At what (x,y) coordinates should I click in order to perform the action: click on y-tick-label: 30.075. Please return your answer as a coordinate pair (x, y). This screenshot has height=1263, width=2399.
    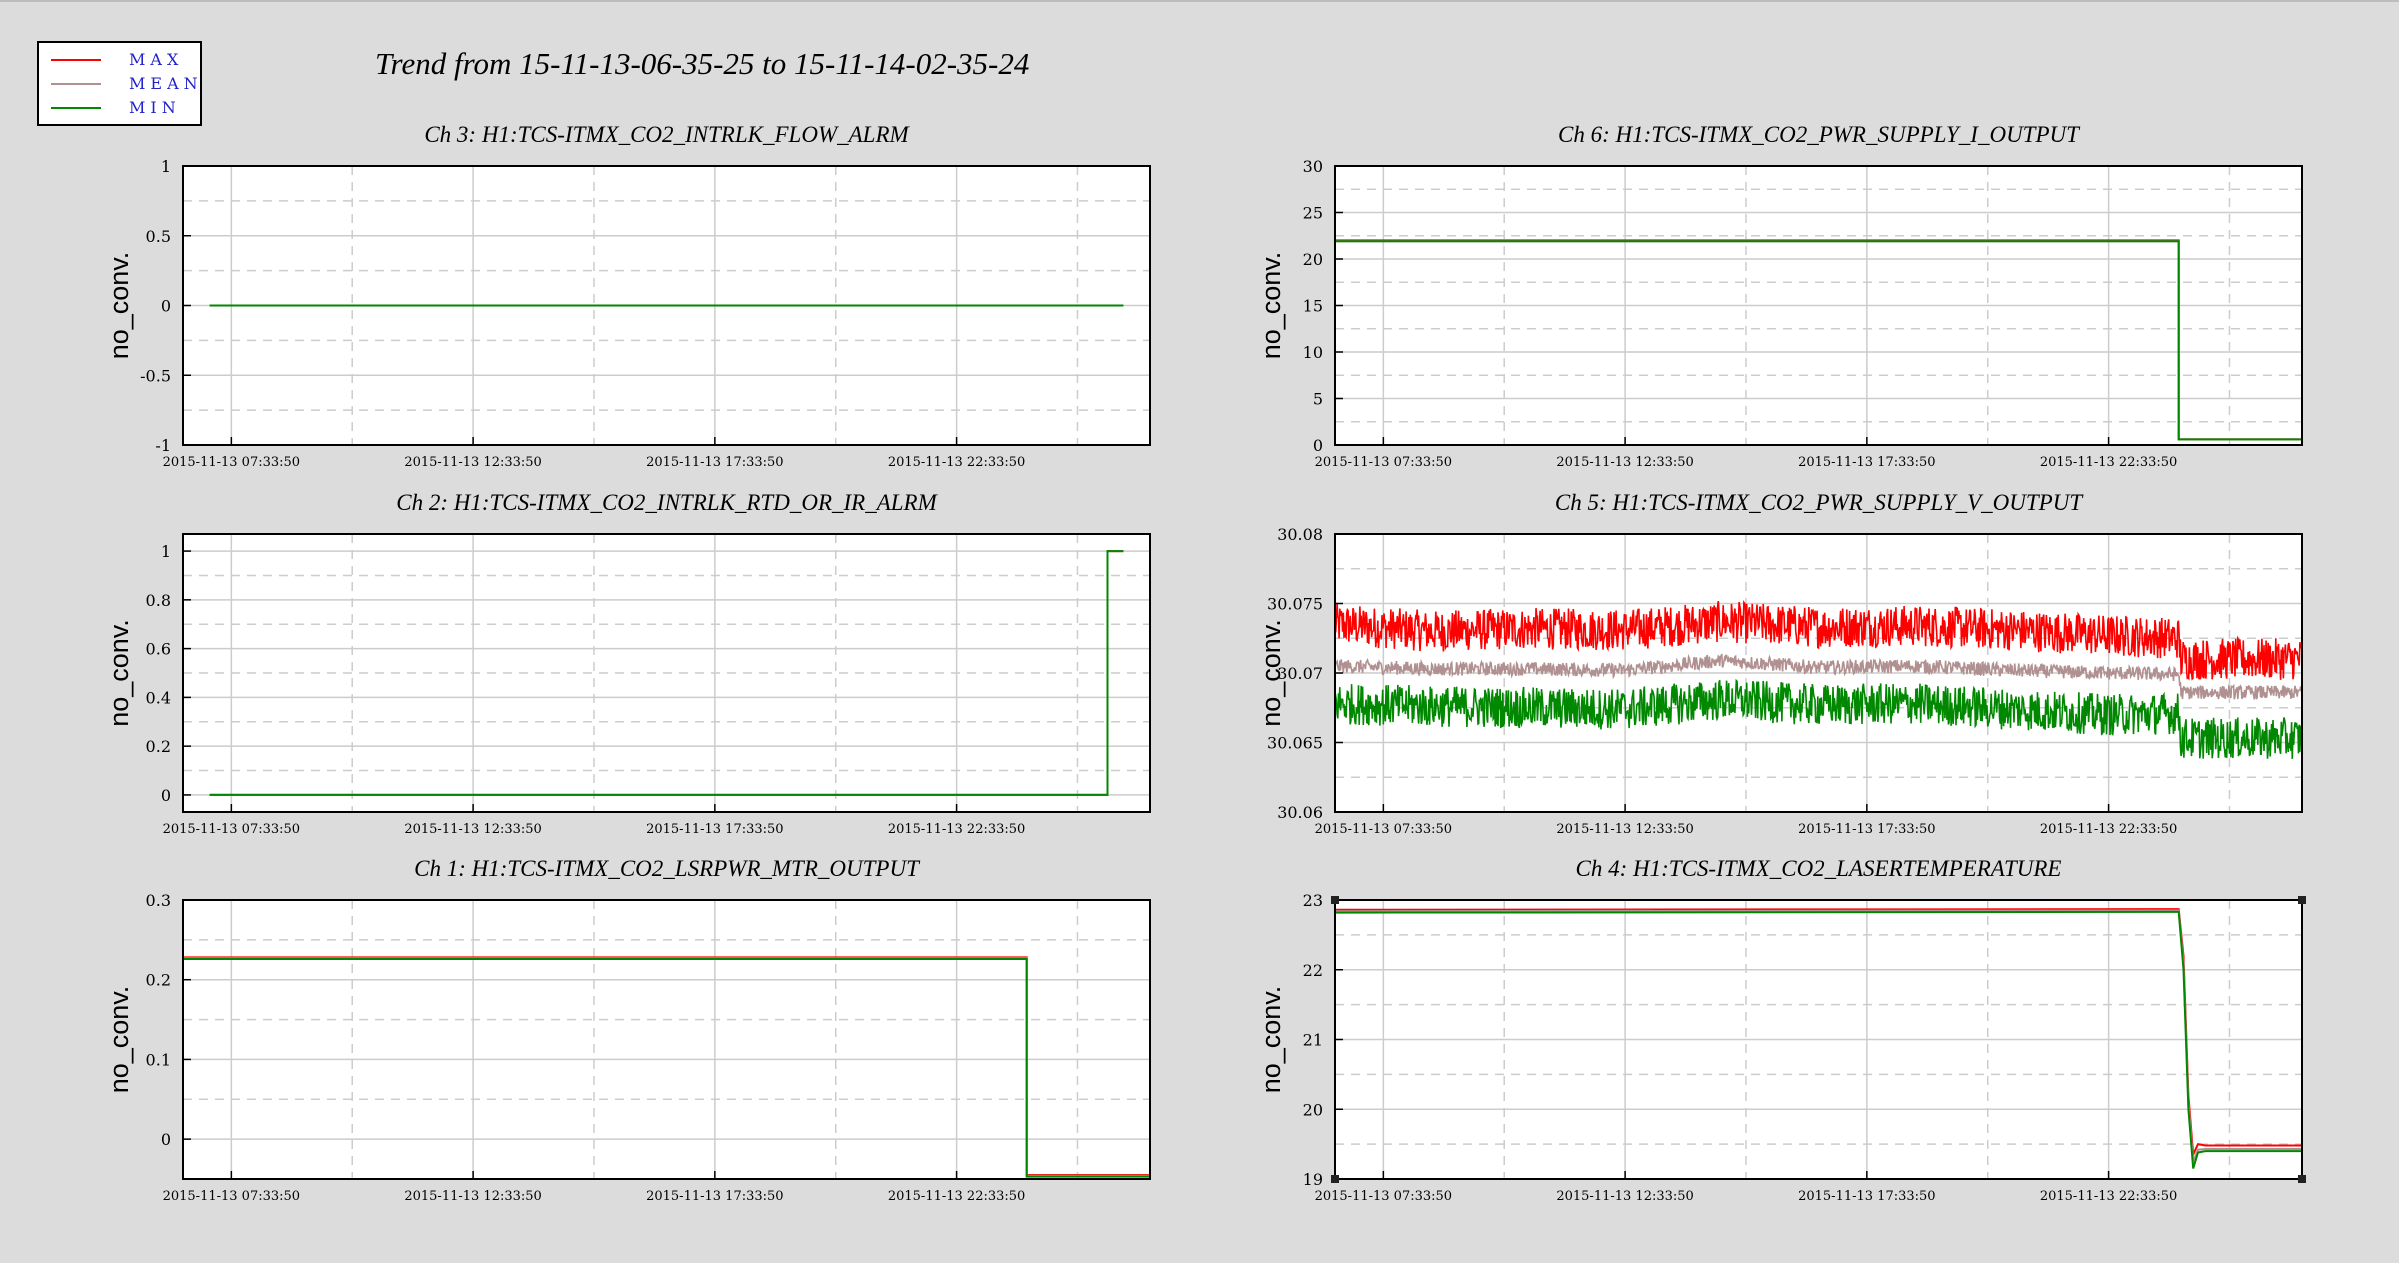
    Looking at the image, I should click on (1295, 604).